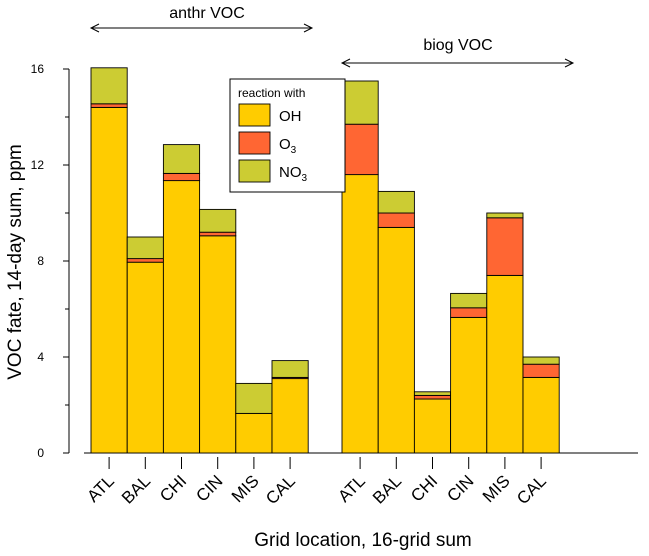 The width and height of the screenshot is (649, 556). I want to click on legend-label-no3: NO3, so click(293, 174).